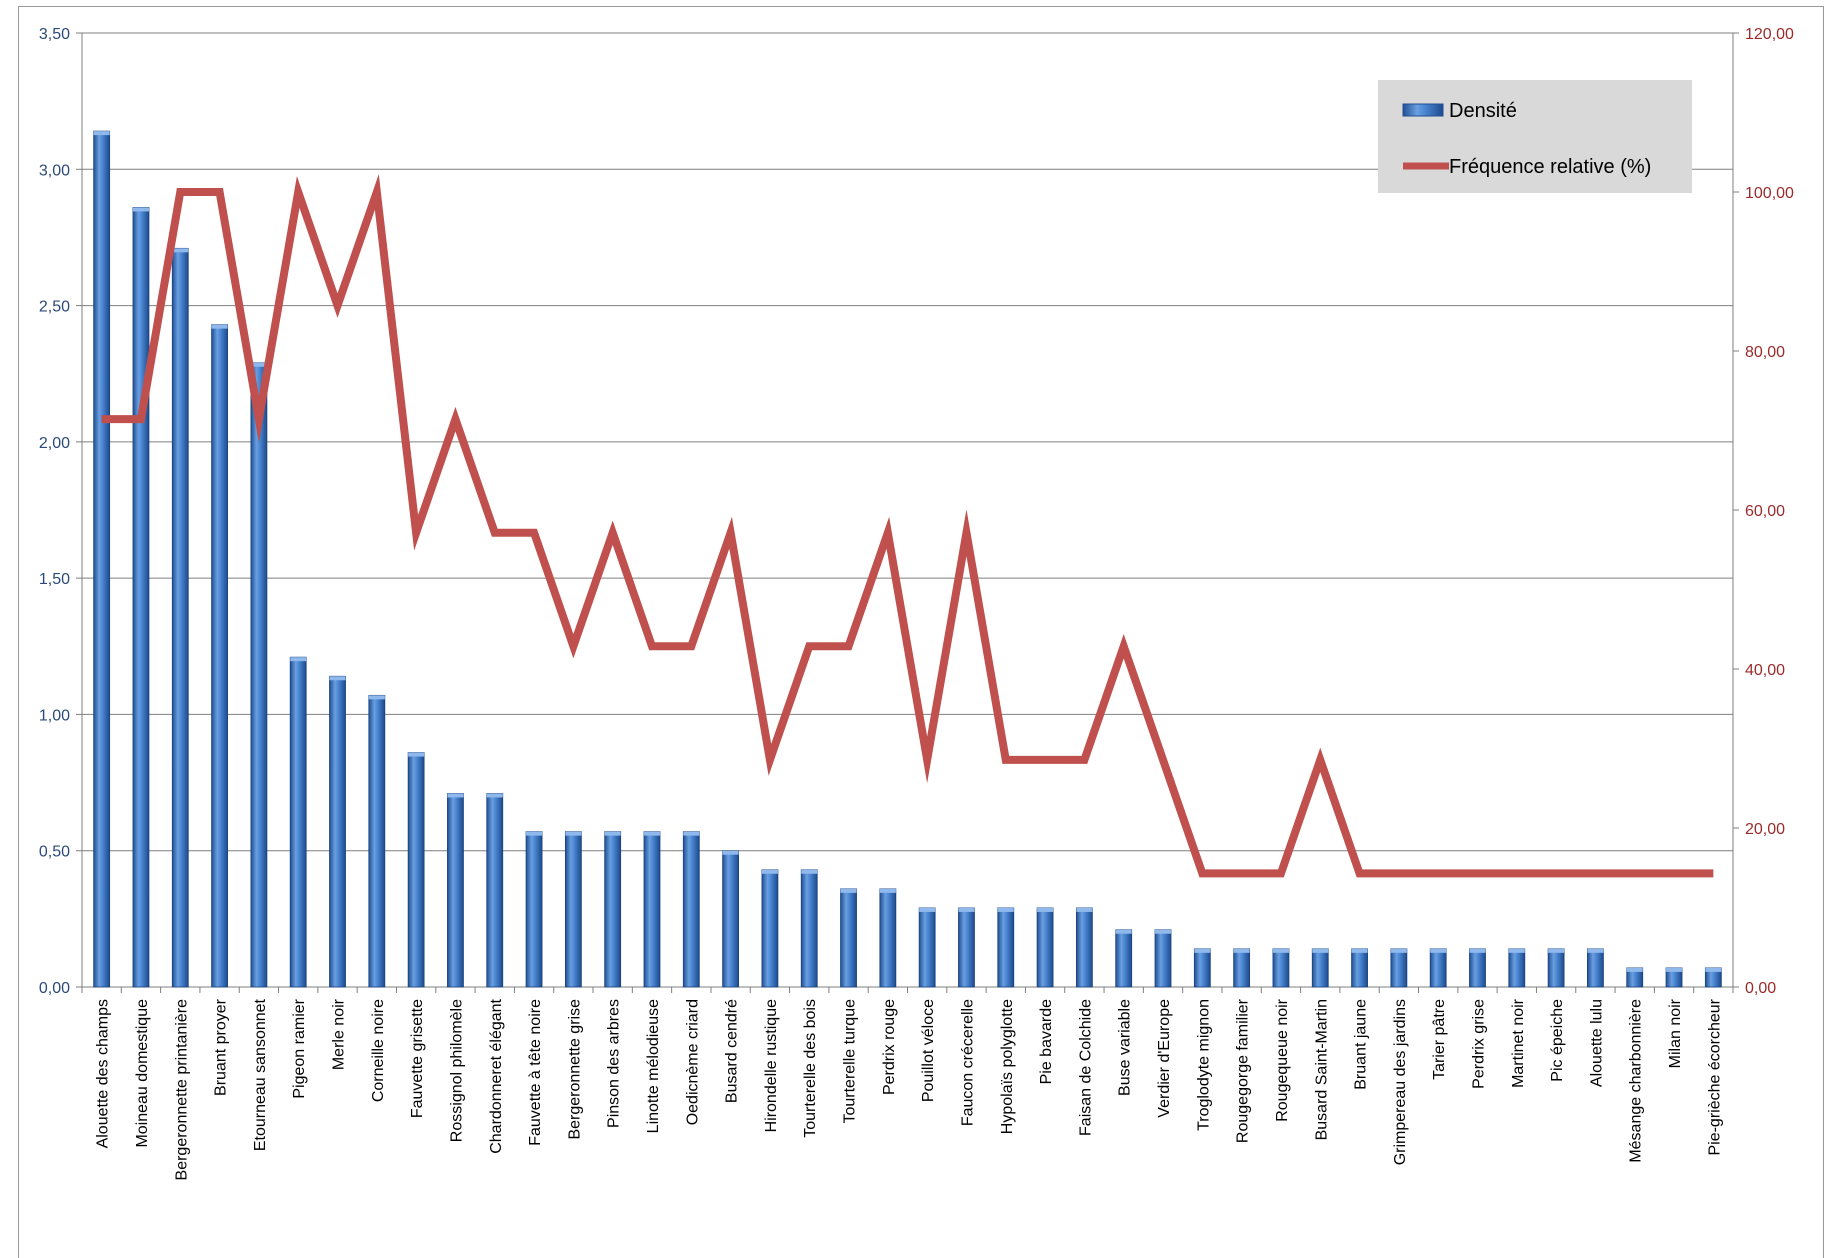 This screenshot has width=1843, height=1258. Describe the element at coordinates (54, 34) in the screenshot. I see `left-axis-tick-label: 3,50` at that location.